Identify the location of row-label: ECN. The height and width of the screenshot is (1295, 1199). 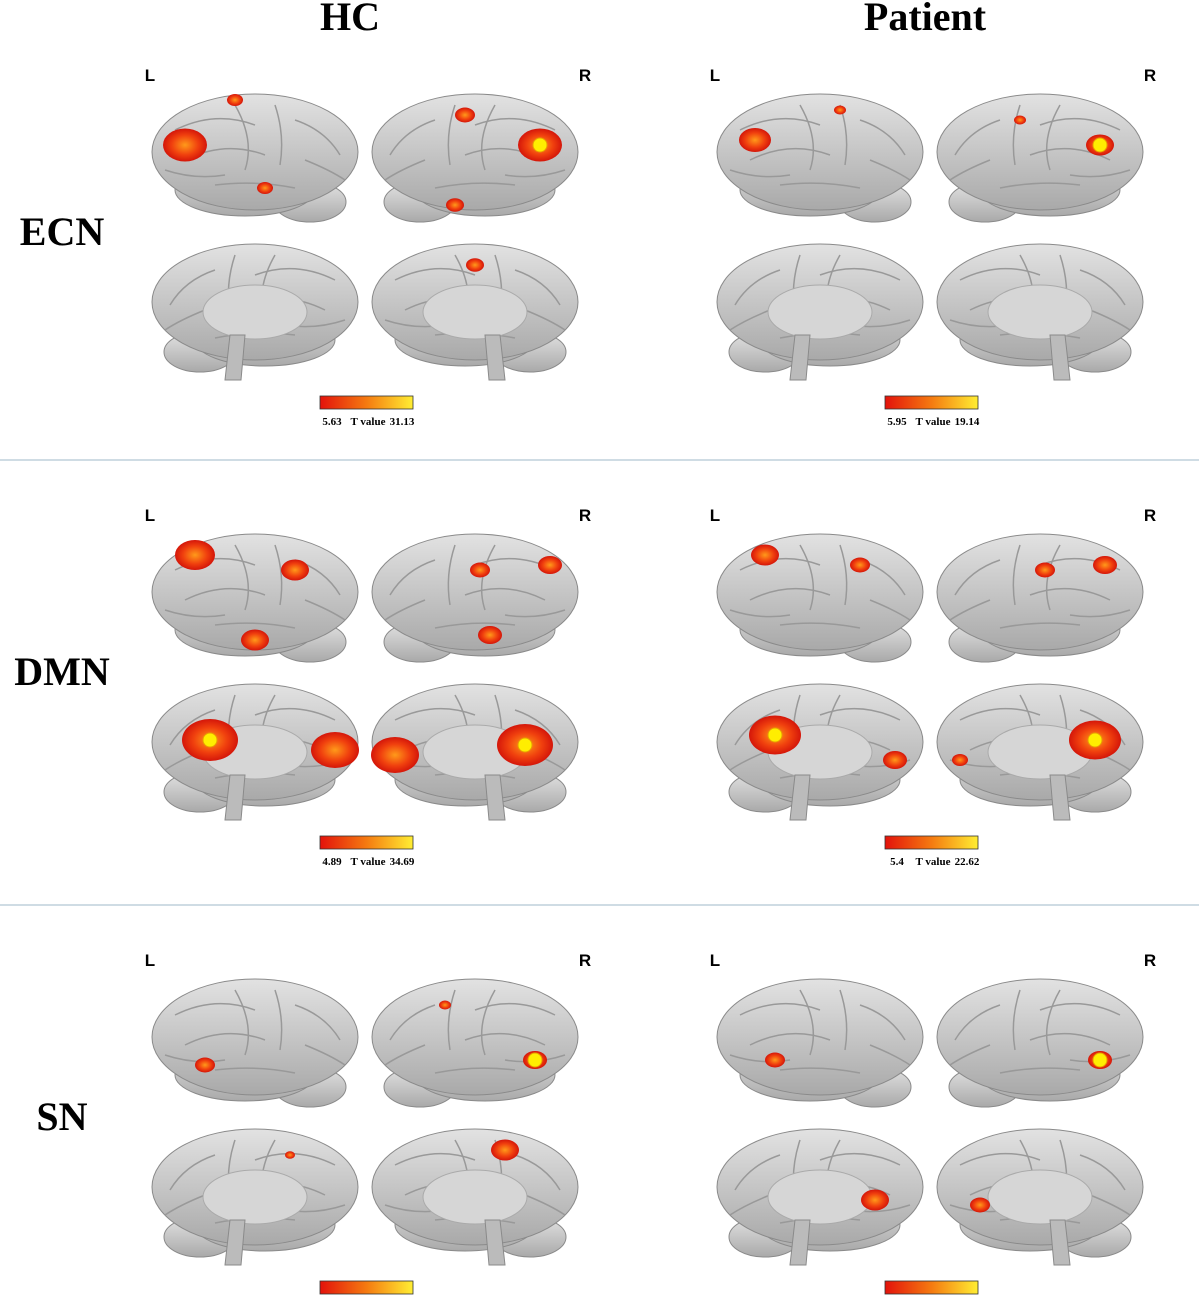
(62, 231).